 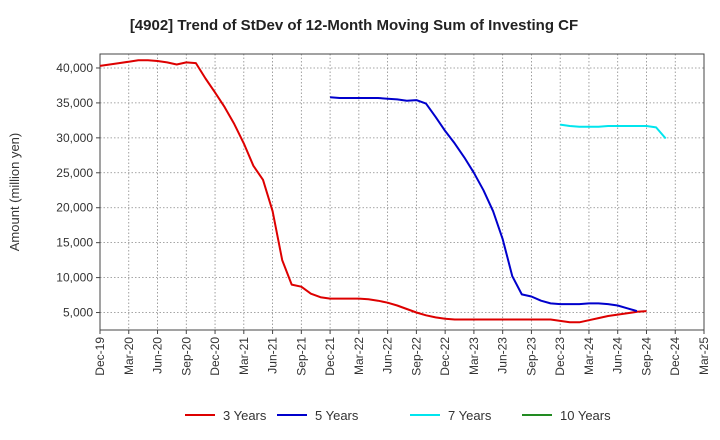 What do you see at coordinates (74, 138) in the screenshot?
I see `y-tick-label: 30,000` at bounding box center [74, 138].